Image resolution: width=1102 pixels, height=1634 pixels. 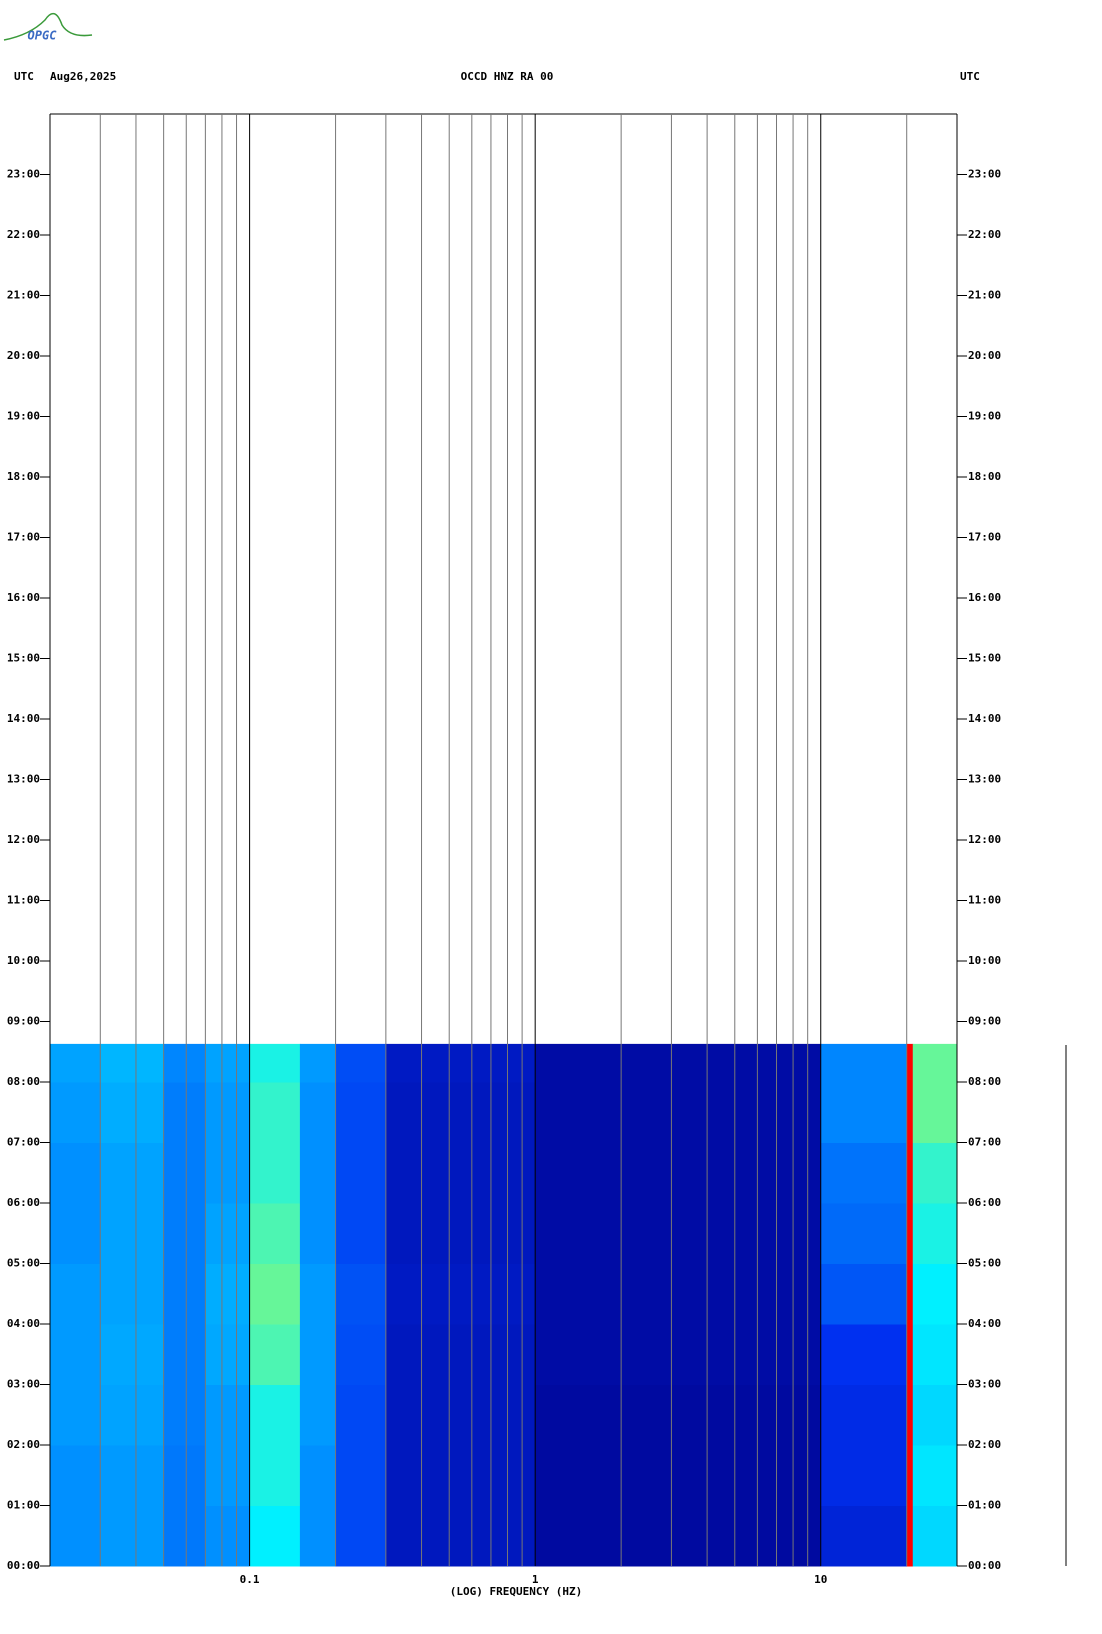 What do you see at coordinates (23, 1444) in the screenshot?
I see `y-tick-label: 02:00` at bounding box center [23, 1444].